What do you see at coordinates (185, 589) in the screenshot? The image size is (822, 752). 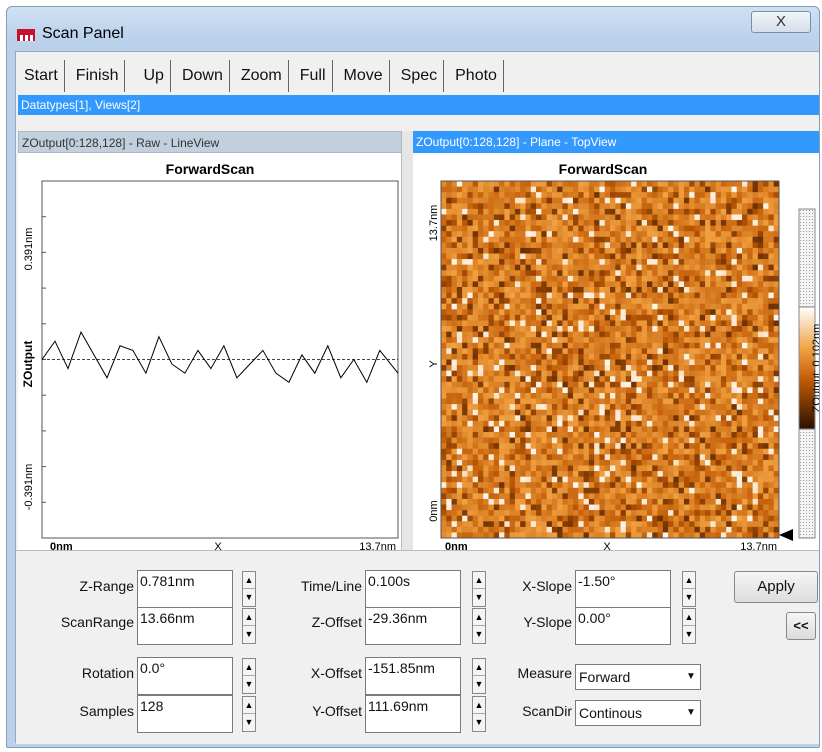 I see `z-range-field: 0.781nm` at bounding box center [185, 589].